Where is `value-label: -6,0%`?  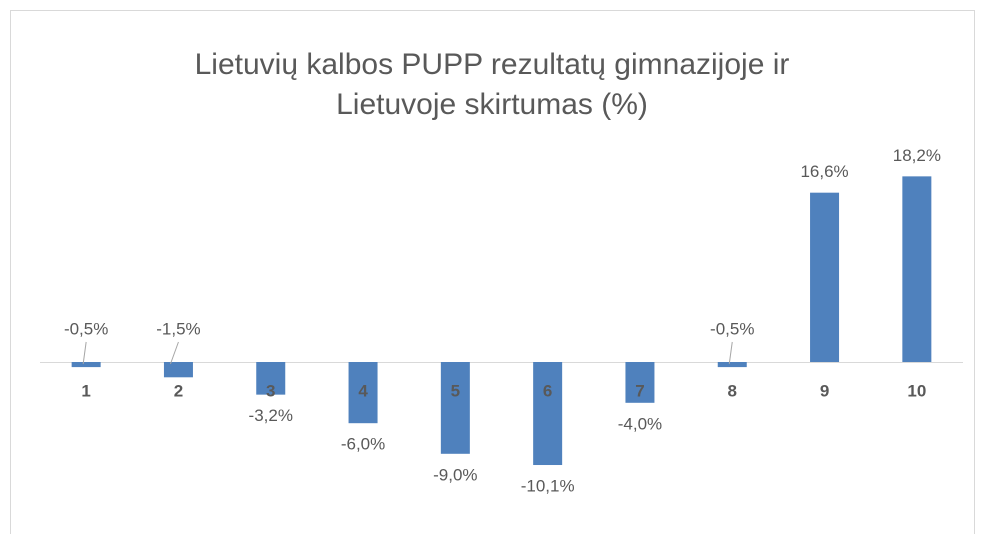 value-label: -6,0% is located at coordinates (363, 444).